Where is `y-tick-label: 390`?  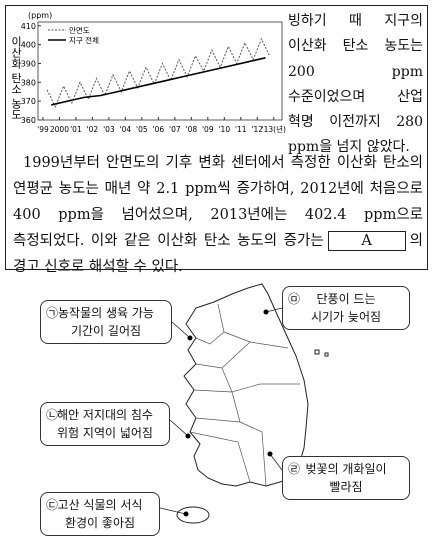 y-tick-label: 390 is located at coordinates (28, 63).